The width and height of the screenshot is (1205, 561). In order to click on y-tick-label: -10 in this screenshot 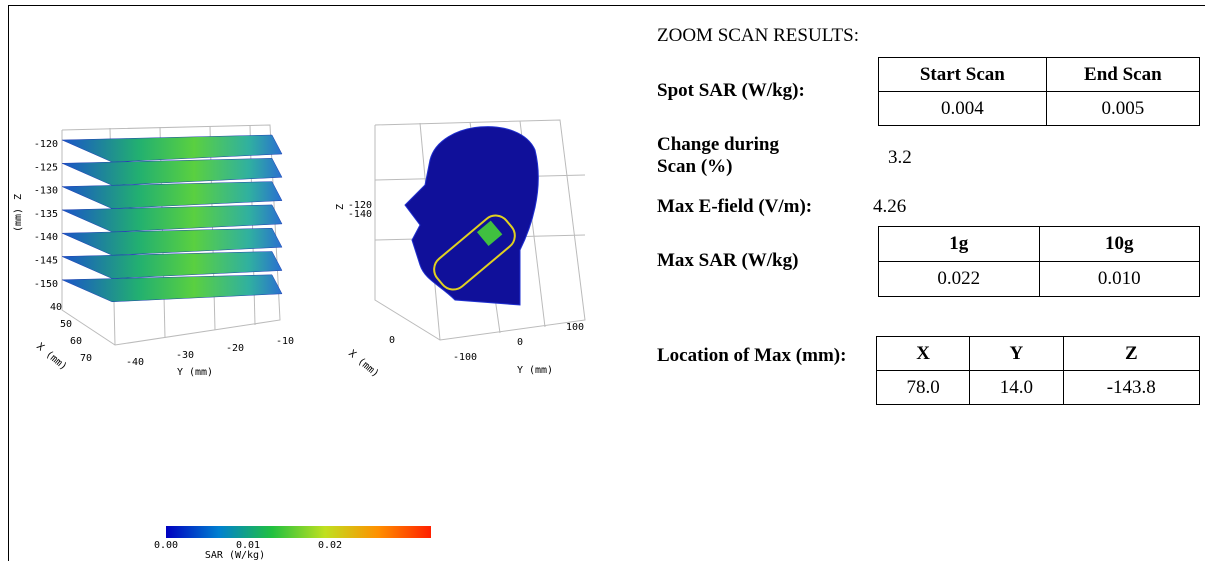, I will do `click(285, 341)`.